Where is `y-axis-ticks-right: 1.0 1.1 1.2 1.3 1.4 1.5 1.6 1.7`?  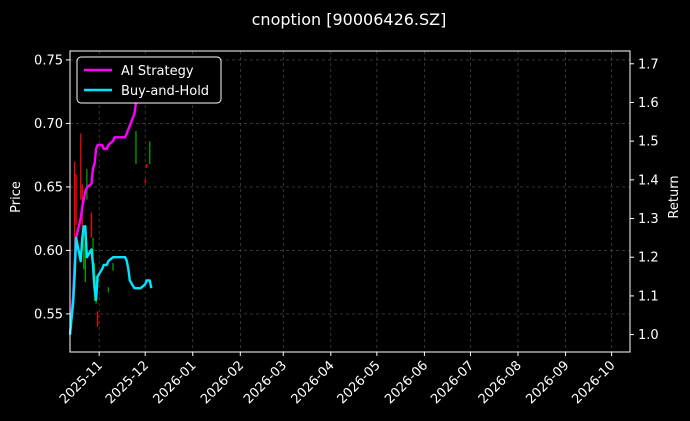 y-axis-ticks-right: 1.0 1.1 1.2 1.3 1.4 1.5 1.6 1.7 is located at coordinates (644, 200).